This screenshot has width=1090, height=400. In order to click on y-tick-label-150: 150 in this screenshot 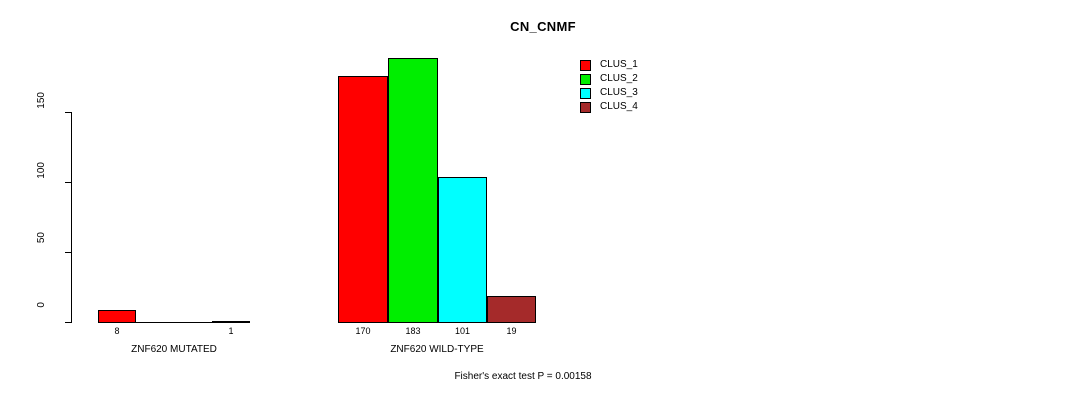, I will do `click(41, 100)`.